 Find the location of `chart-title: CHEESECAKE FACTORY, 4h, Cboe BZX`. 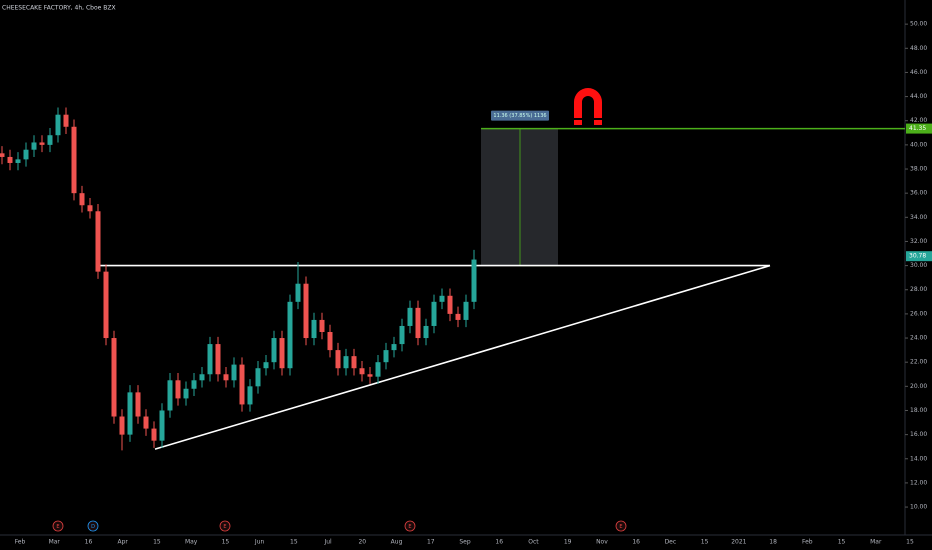

chart-title: CHEESECAKE FACTORY, 4h, Cboe BZX is located at coordinates (59, 8).